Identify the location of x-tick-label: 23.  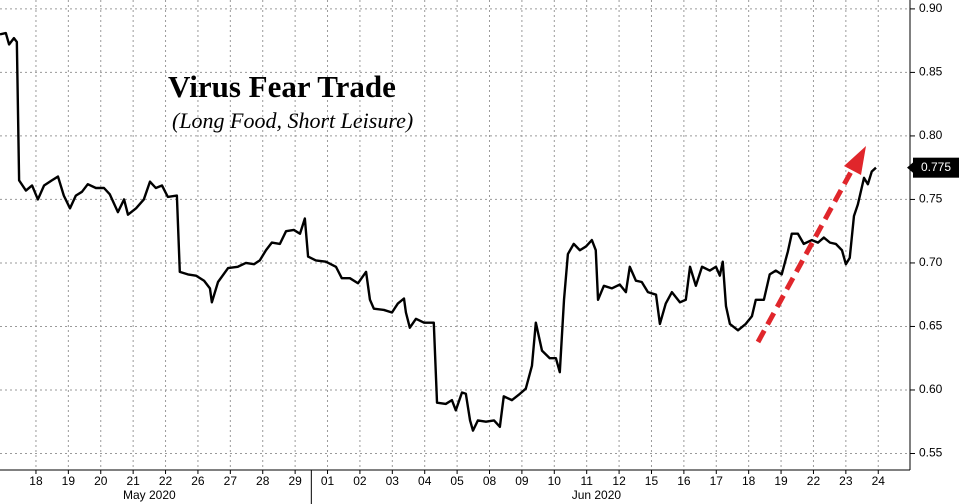
(846, 481).